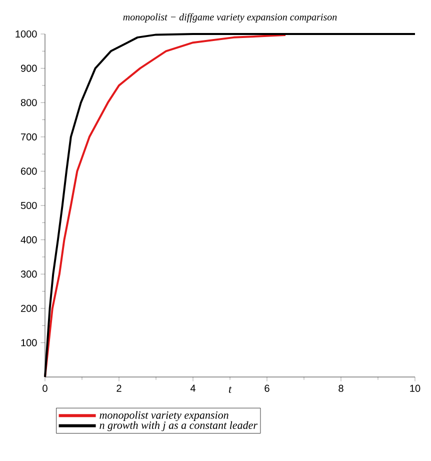 This screenshot has width=431, height=461. What do you see at coordinates (29, 308) in the screenshot?
I see `y-tick-label: 200` at bounding box center [29, 308].